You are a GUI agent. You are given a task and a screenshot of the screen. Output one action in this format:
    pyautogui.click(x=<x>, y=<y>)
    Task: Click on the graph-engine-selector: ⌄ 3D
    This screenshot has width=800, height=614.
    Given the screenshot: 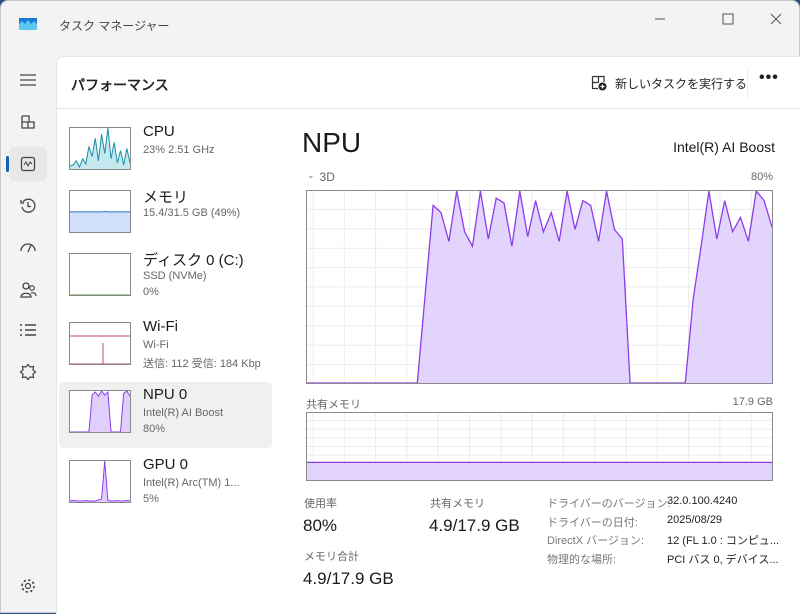 What is the action you would take?
    pyautogui.click(x=321, y=177)
    